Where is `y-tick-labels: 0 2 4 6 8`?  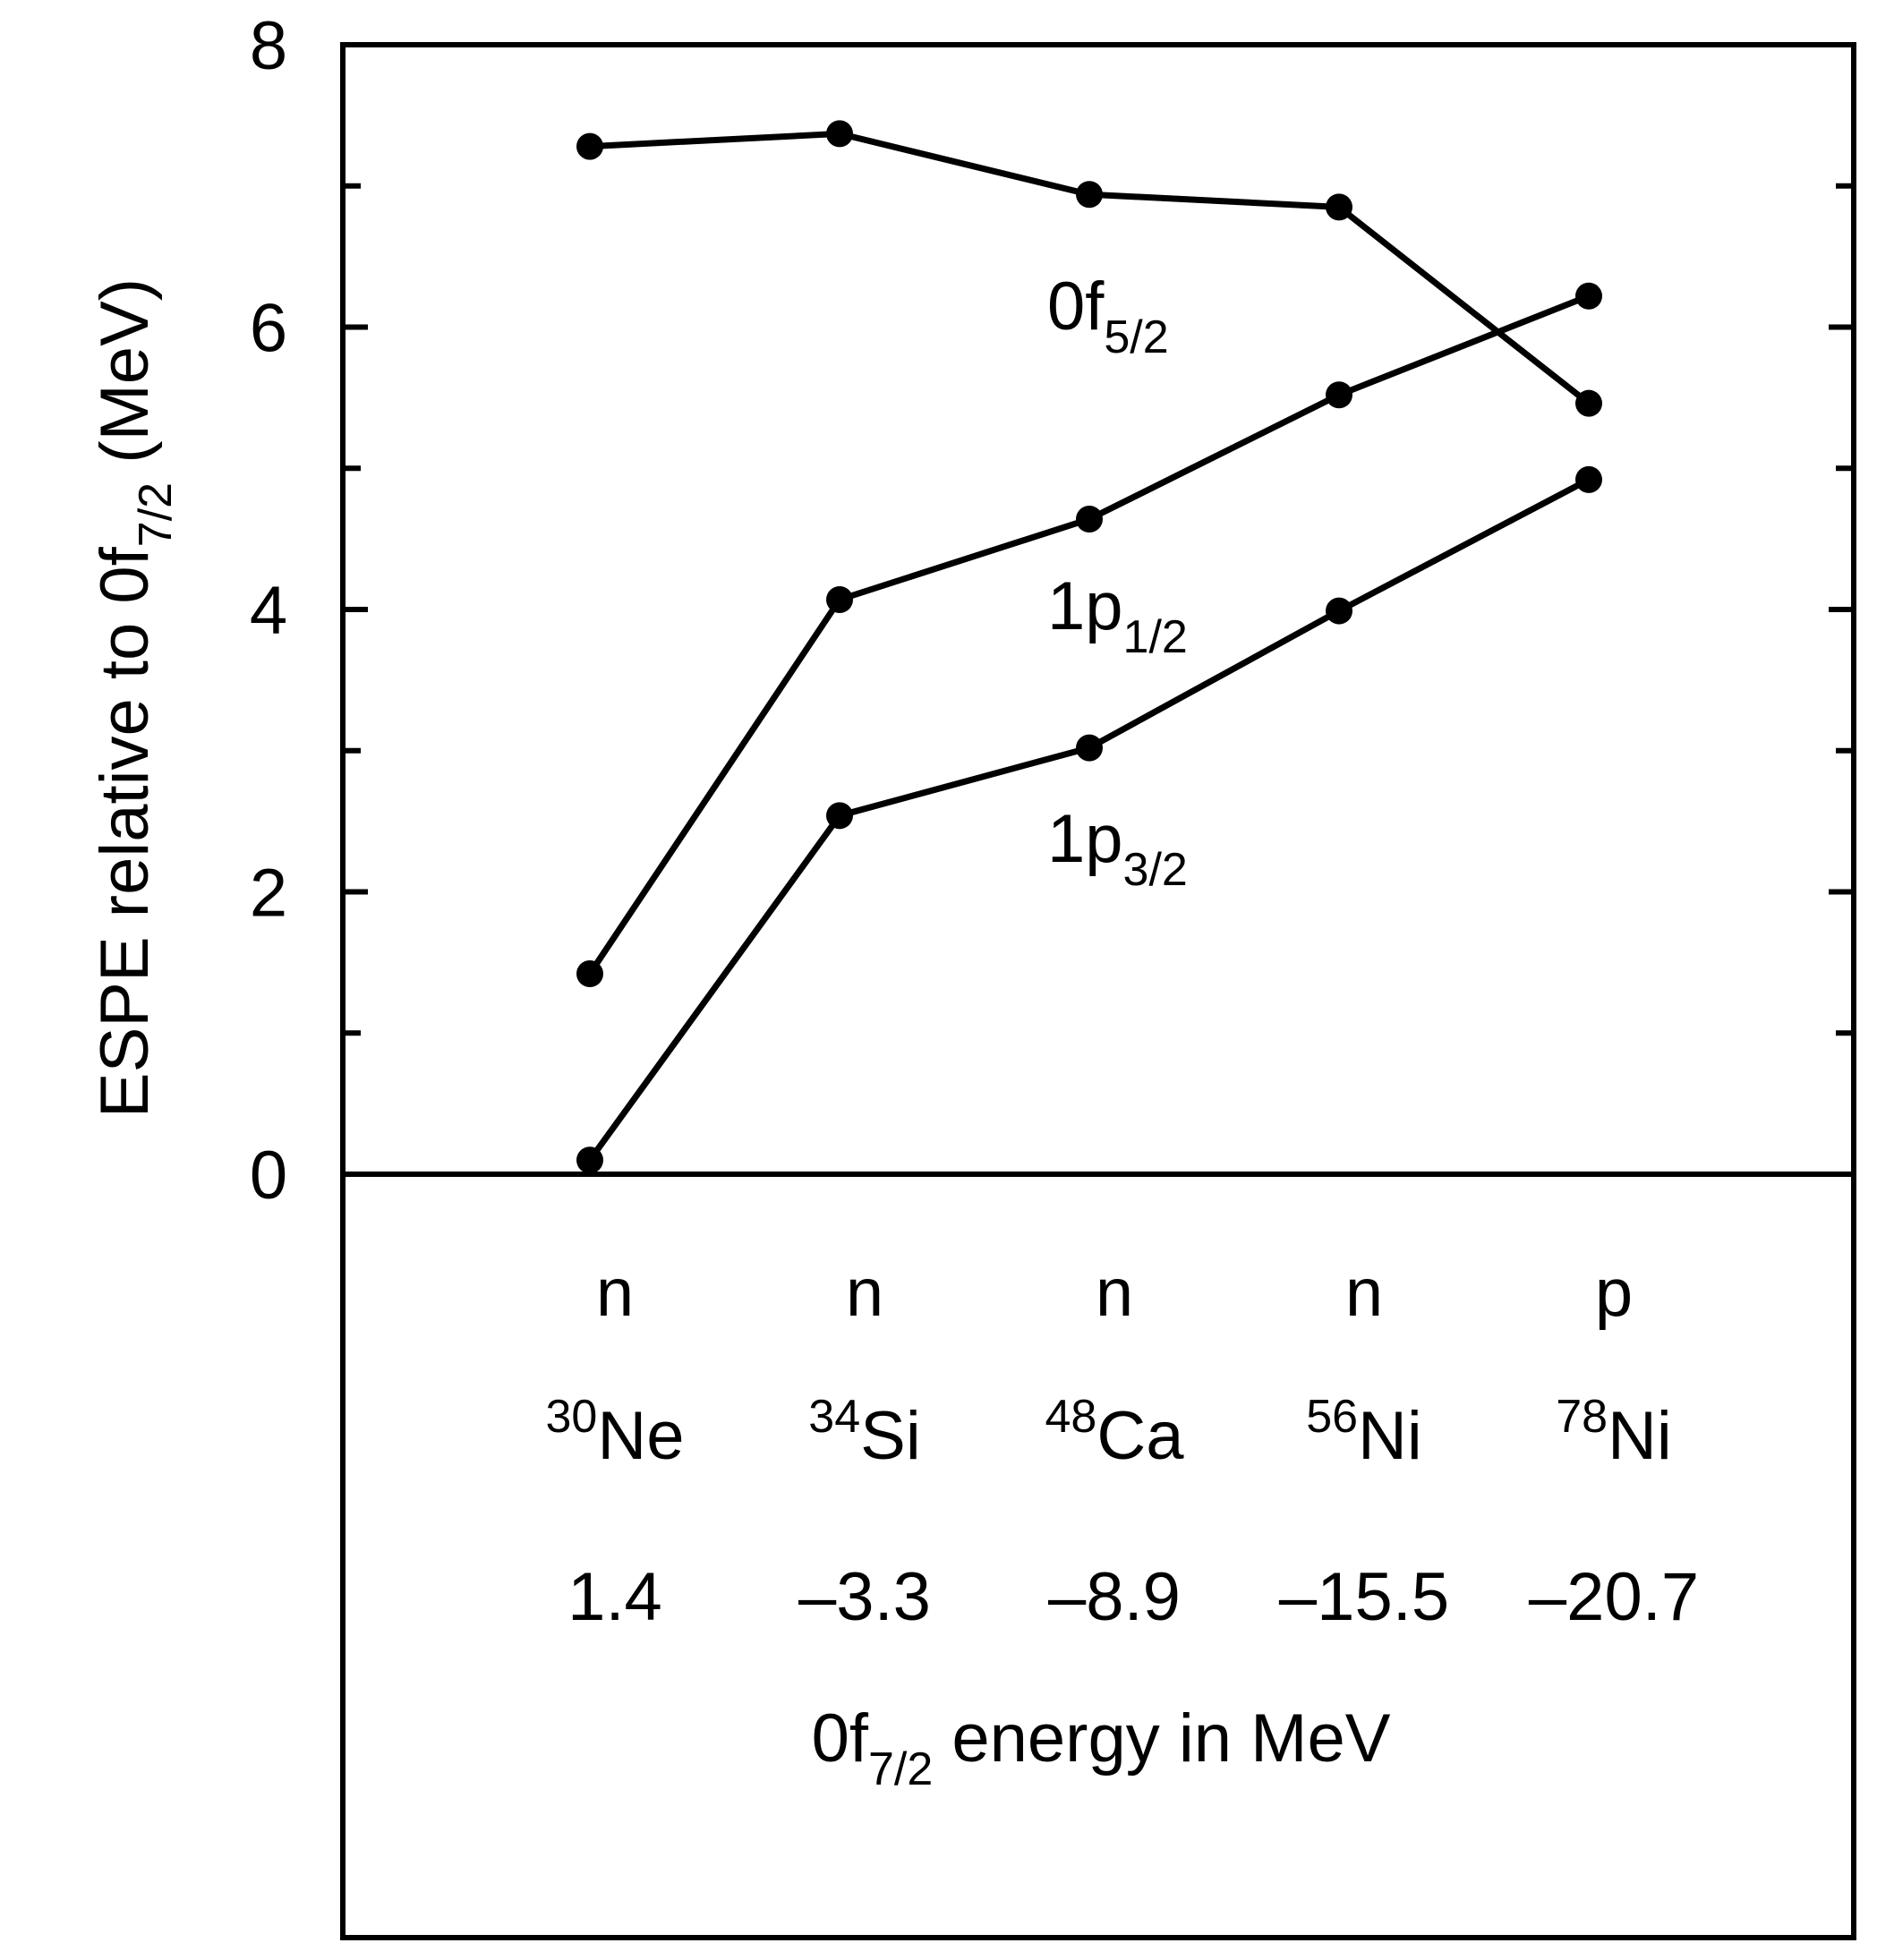
y-tick-labels: 0 2 4 6 8 is located at coordinates (268, 611).